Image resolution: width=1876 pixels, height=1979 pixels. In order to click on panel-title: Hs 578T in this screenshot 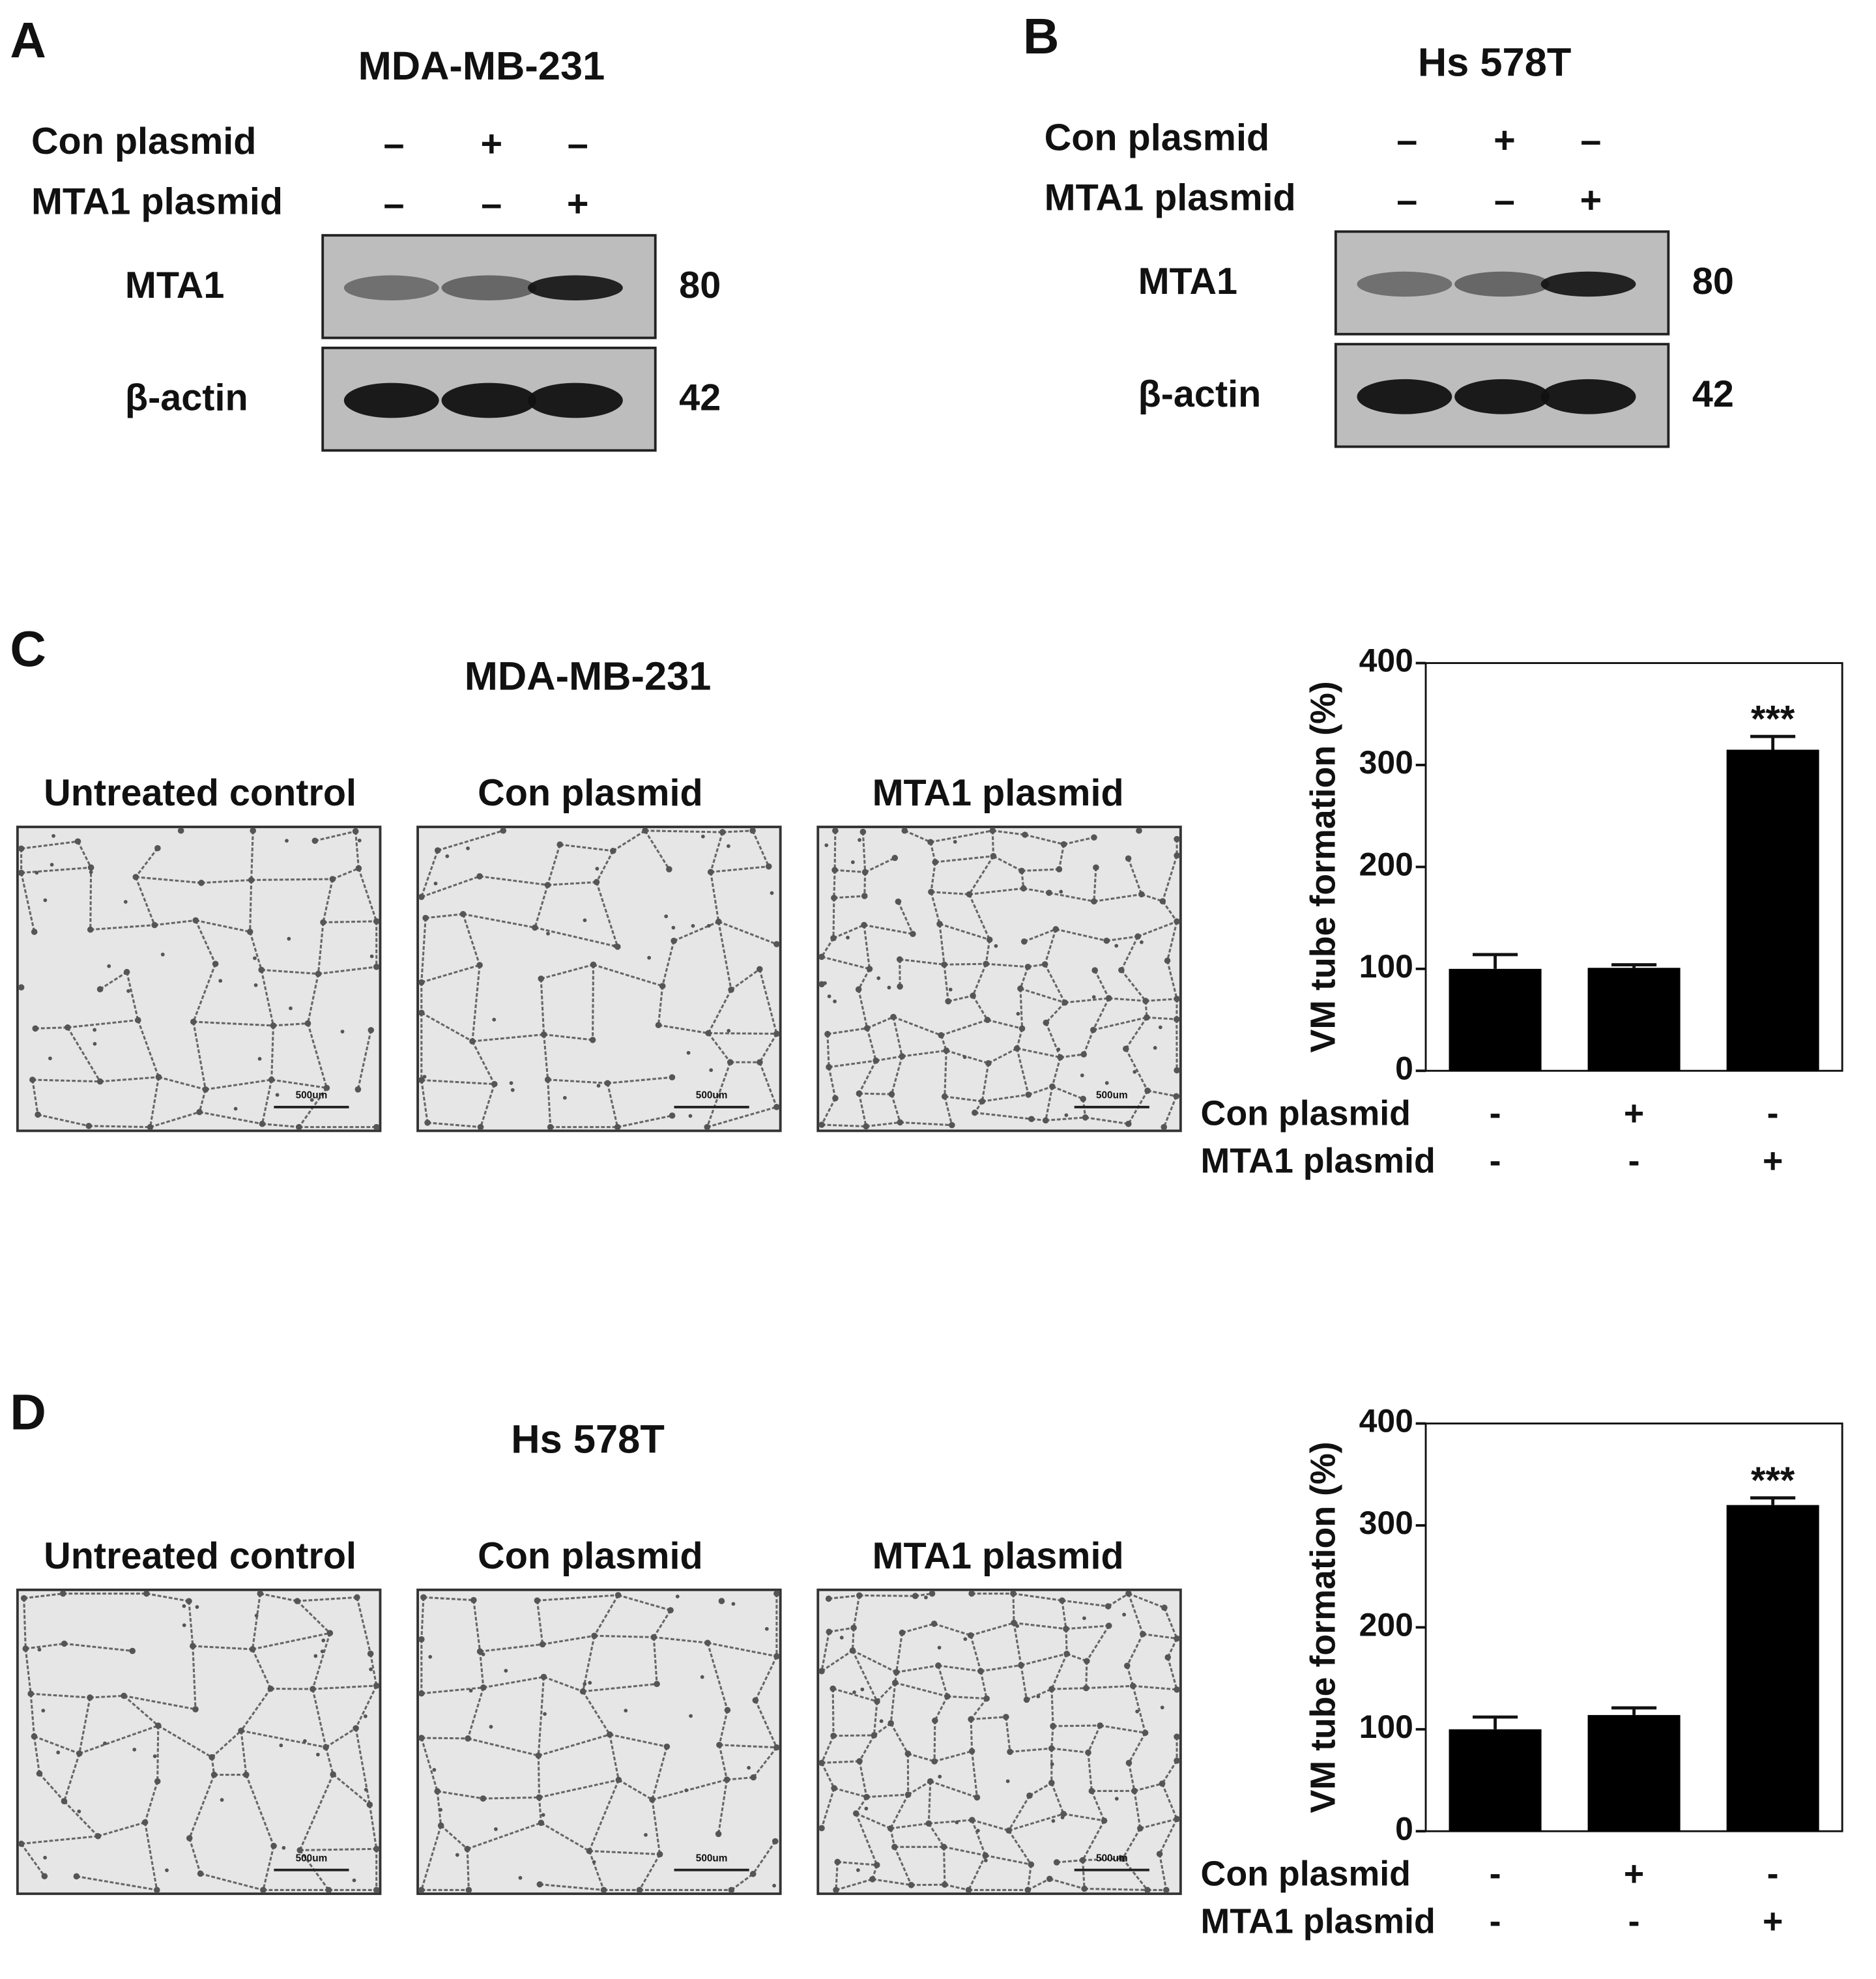, I will do `click(1495, 63)`.